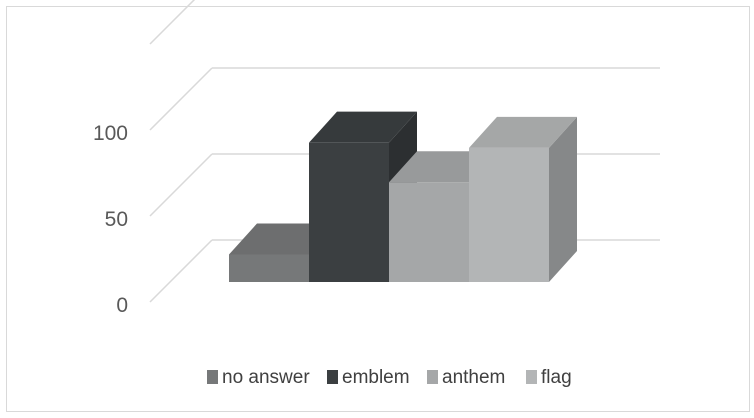 This screenshot has height=418, width=754. What do you see at coordinates (110, 133) in the screenshot?
I see `y-tick-label: 100` at bounding box center [110, 133].